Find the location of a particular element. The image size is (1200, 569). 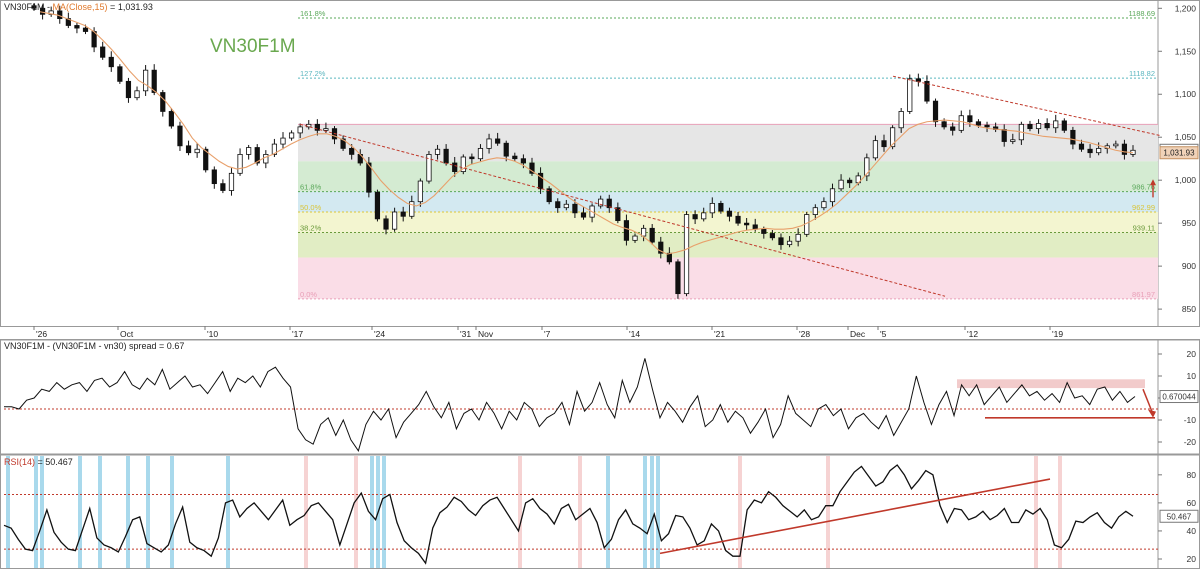

price-y-tick-label: 1,200 is located at coordinates (1186, 8).